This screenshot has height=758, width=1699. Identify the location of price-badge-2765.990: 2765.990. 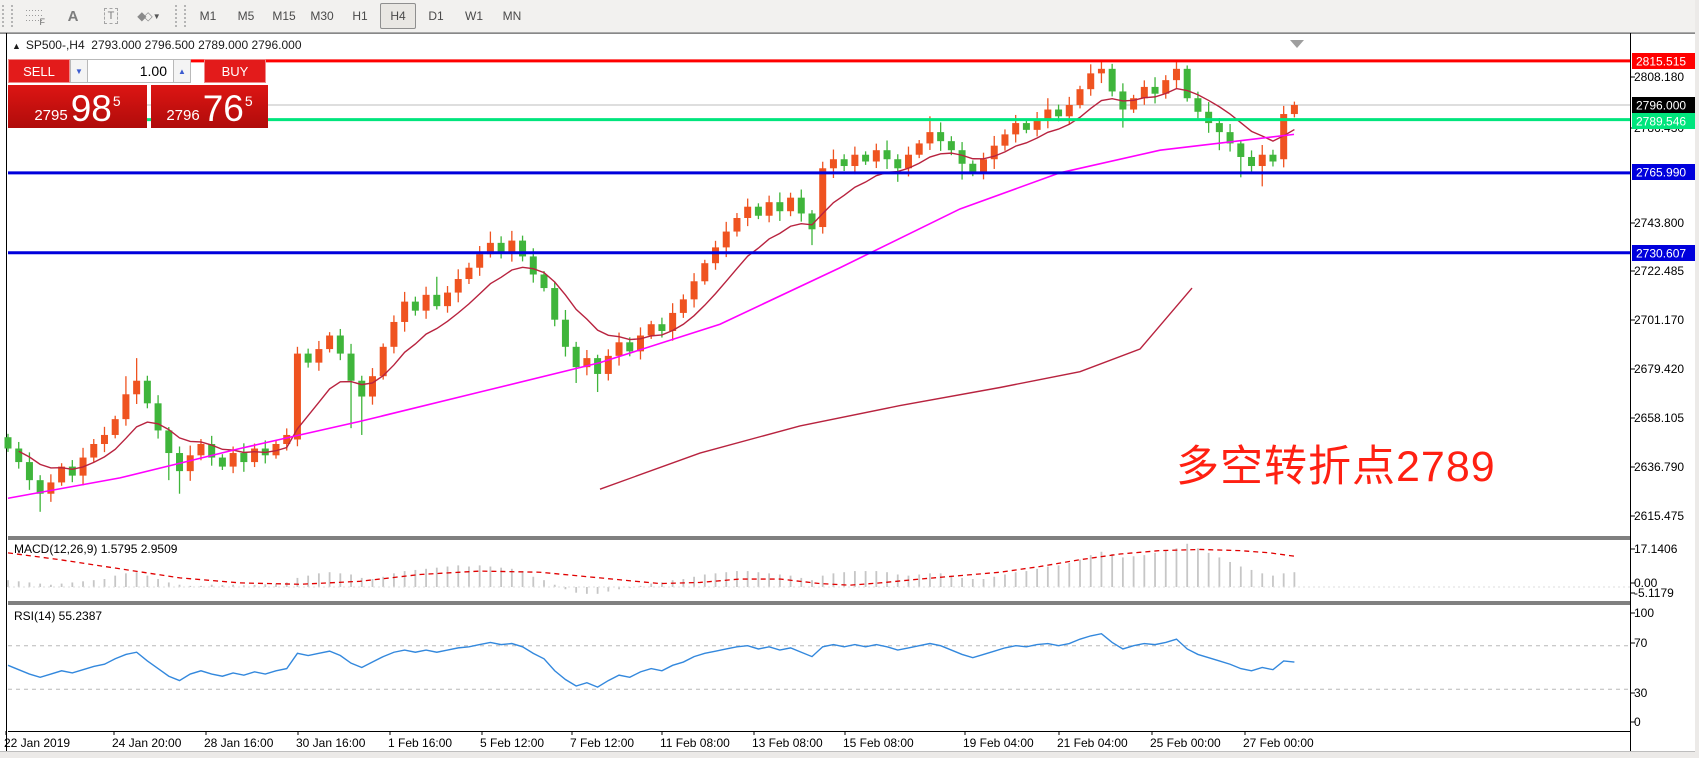
(1661, 173).